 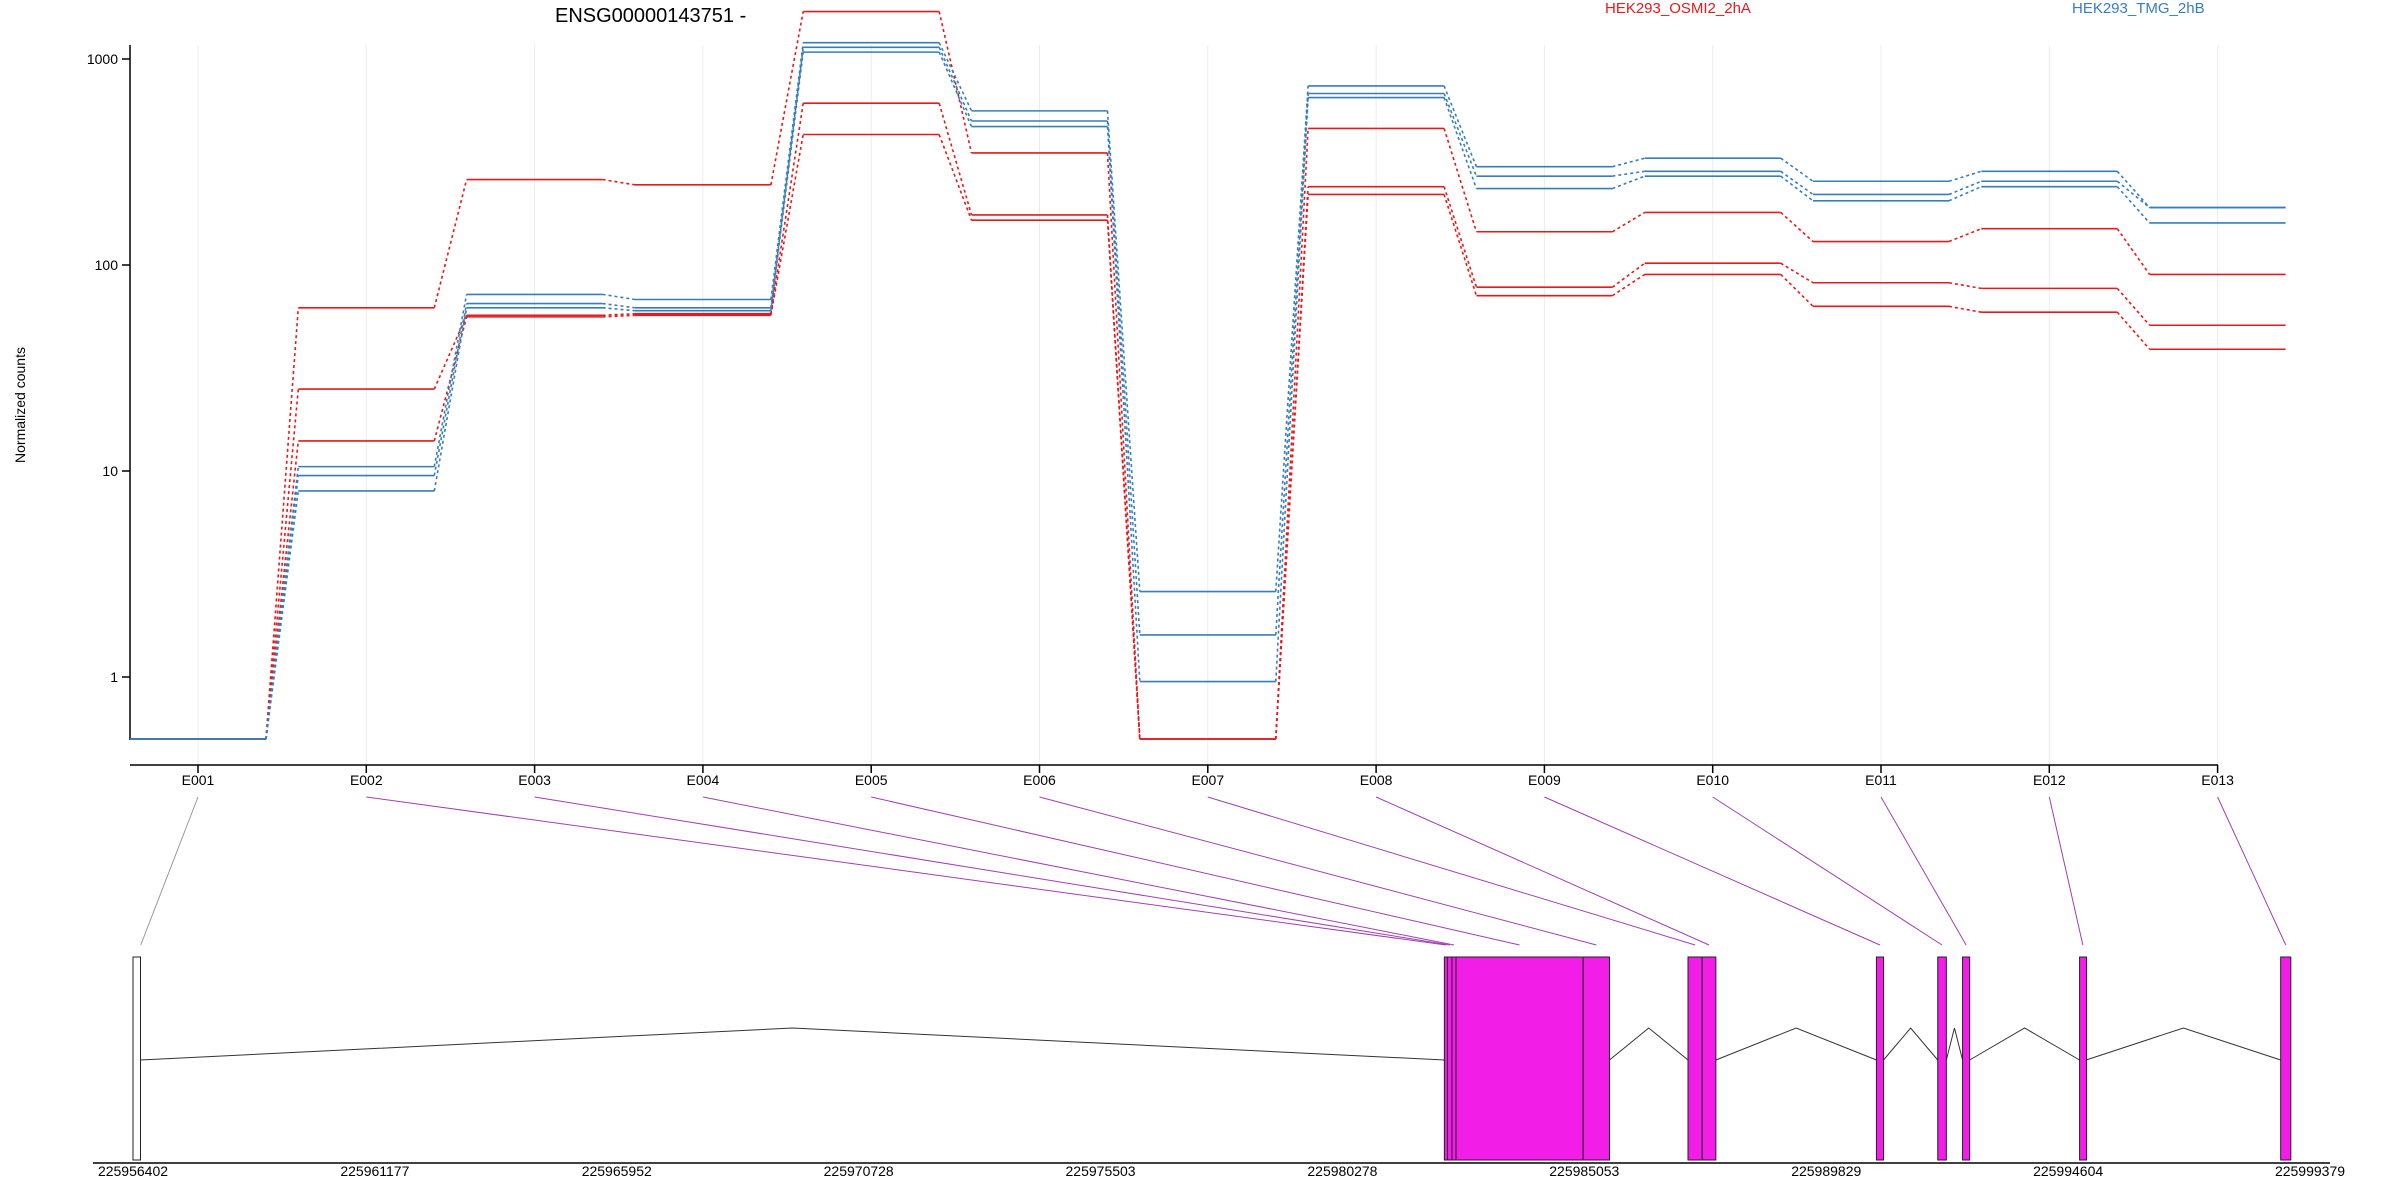 I want to click on genome-coordinate-label: 225989829, so click(x=1826, y=1171).